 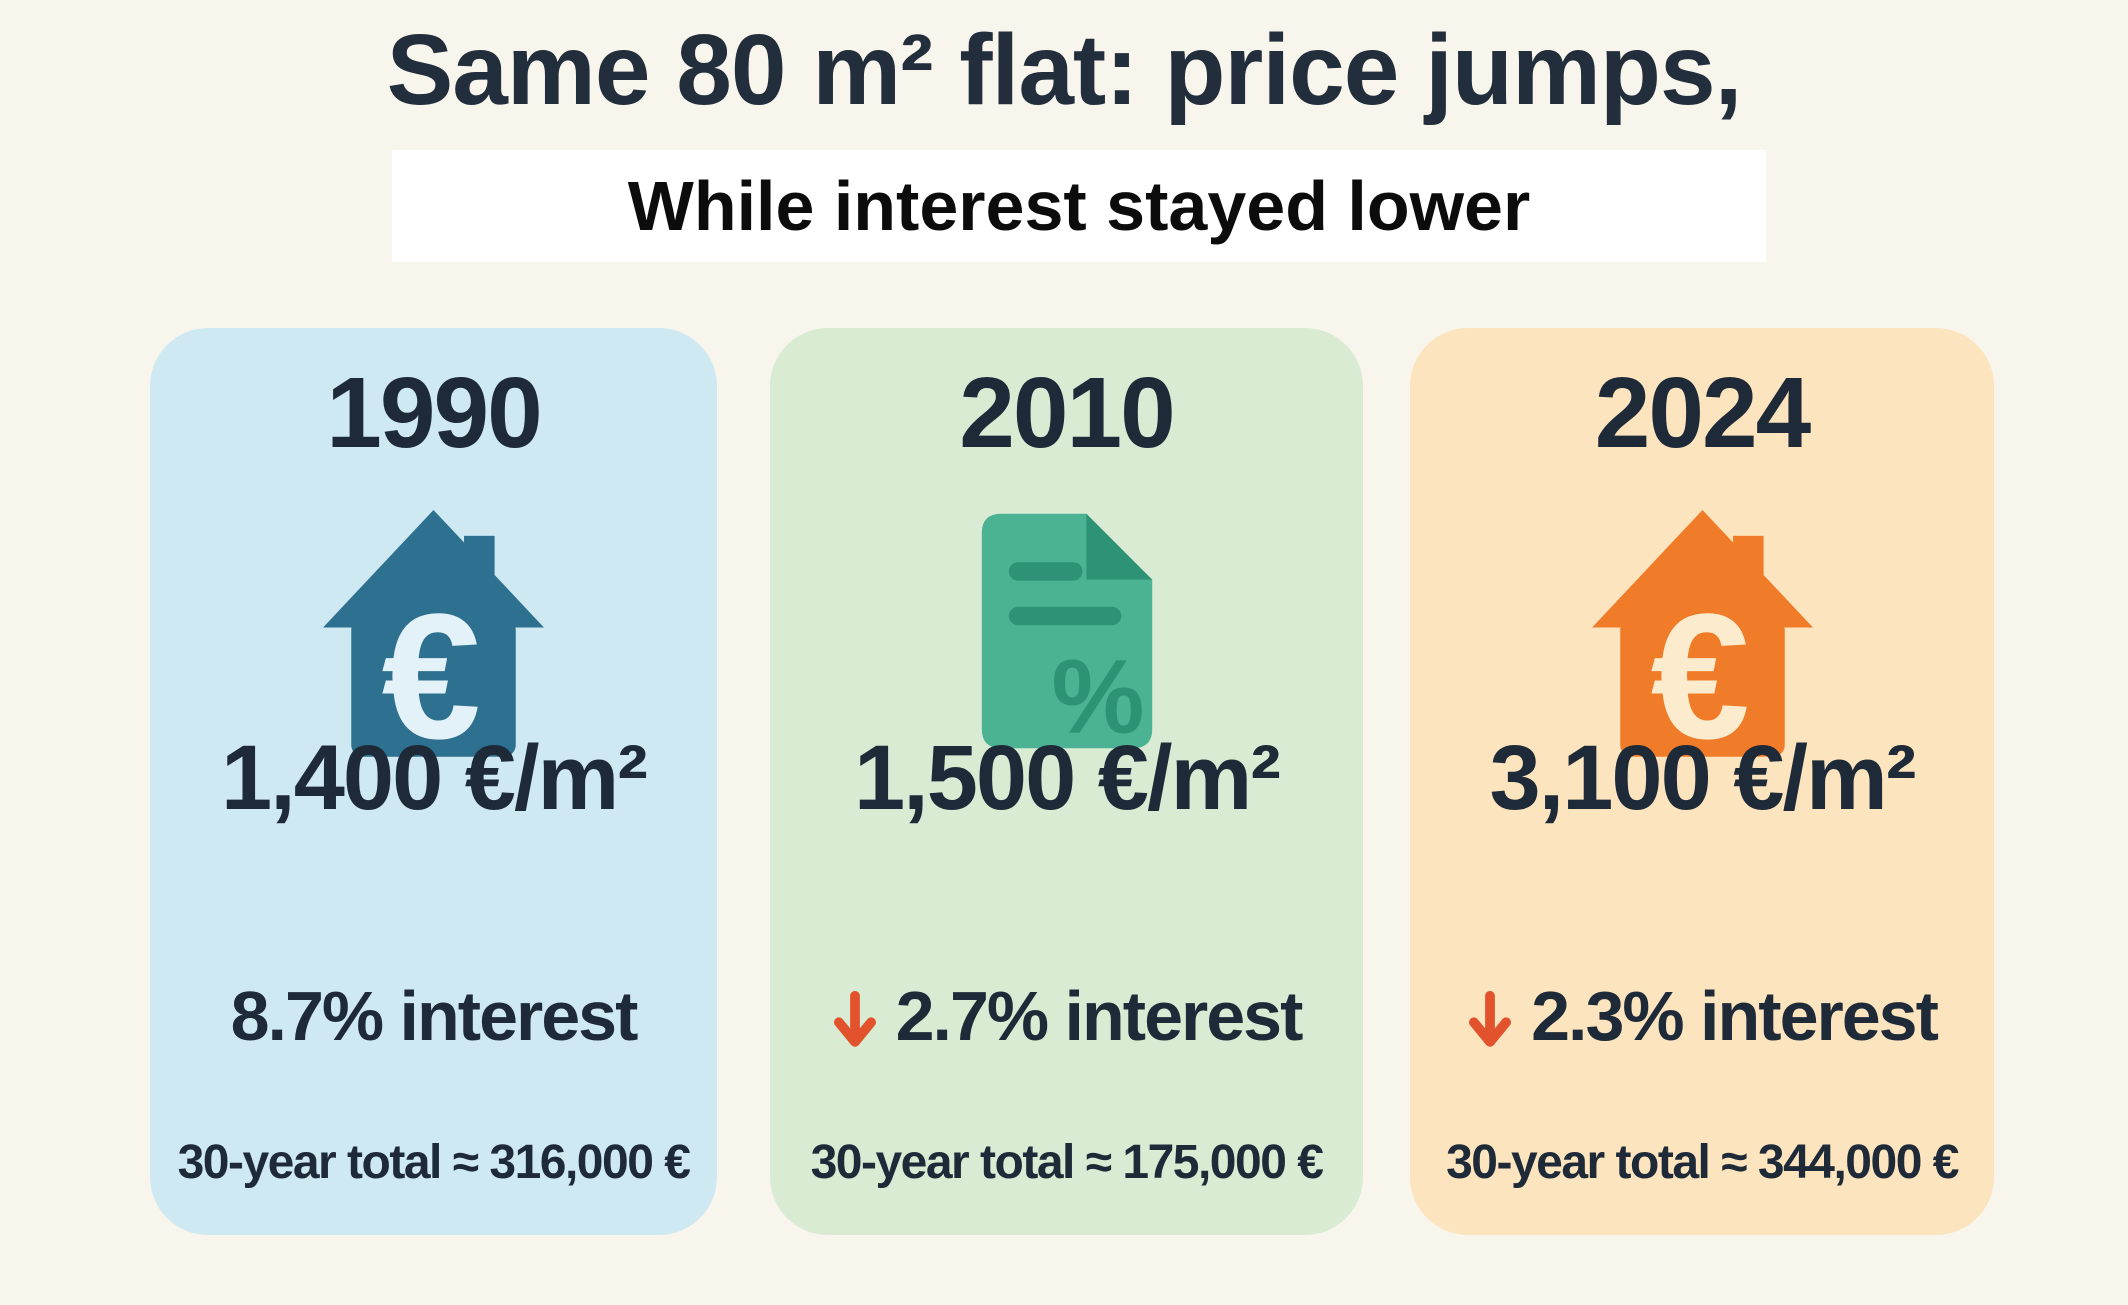 What do you see at coordinates (1702, 413) in the screenshot?
I see `card-year-label: 2024` at bounding box center [1702, 413].